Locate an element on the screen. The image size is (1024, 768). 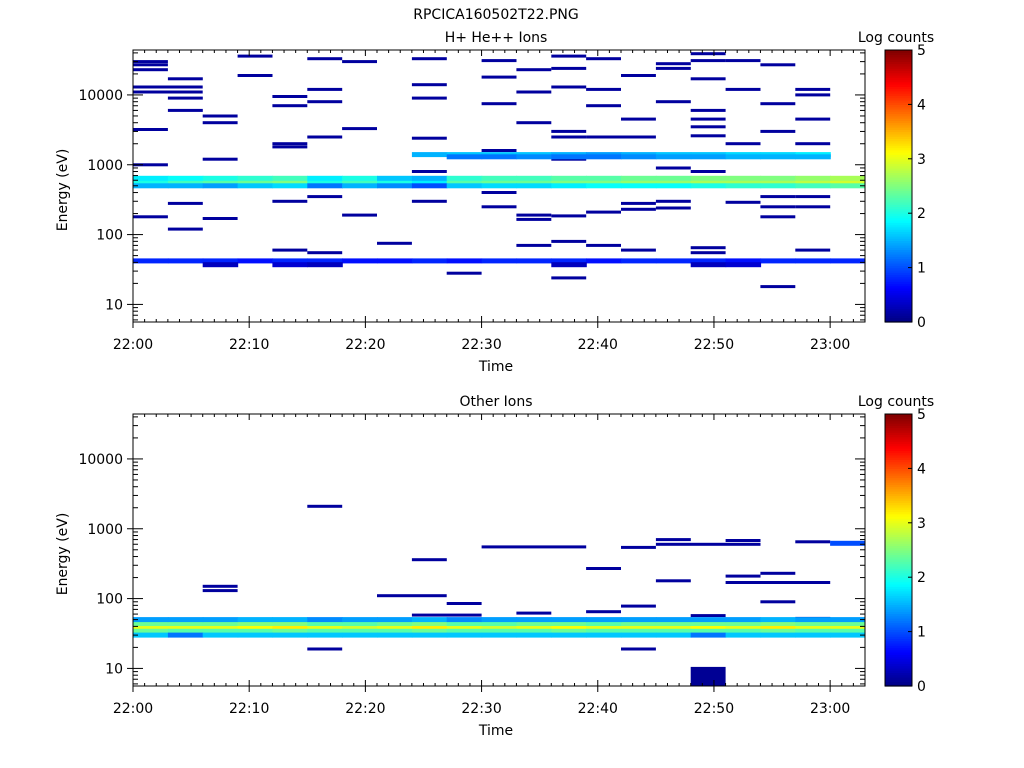
x-tick-label: 22:00 is located at coordinates (133, 709).